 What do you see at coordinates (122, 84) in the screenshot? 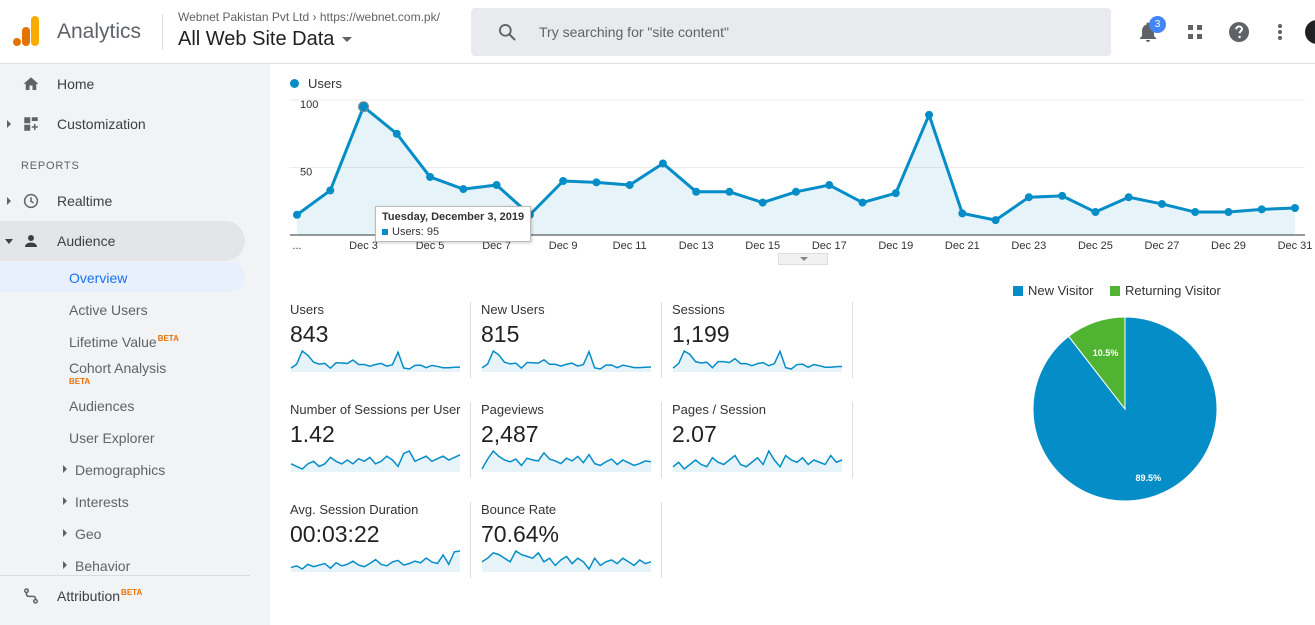
I see `sidebar-item-home: Home` at bounding box center [122, 84].